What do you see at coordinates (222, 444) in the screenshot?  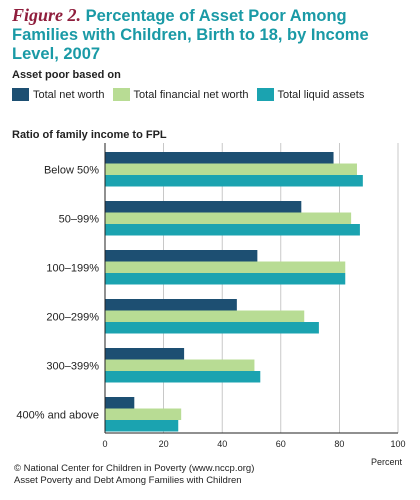 I see `x-tick-label: 40` at bounding box center [222, 444].